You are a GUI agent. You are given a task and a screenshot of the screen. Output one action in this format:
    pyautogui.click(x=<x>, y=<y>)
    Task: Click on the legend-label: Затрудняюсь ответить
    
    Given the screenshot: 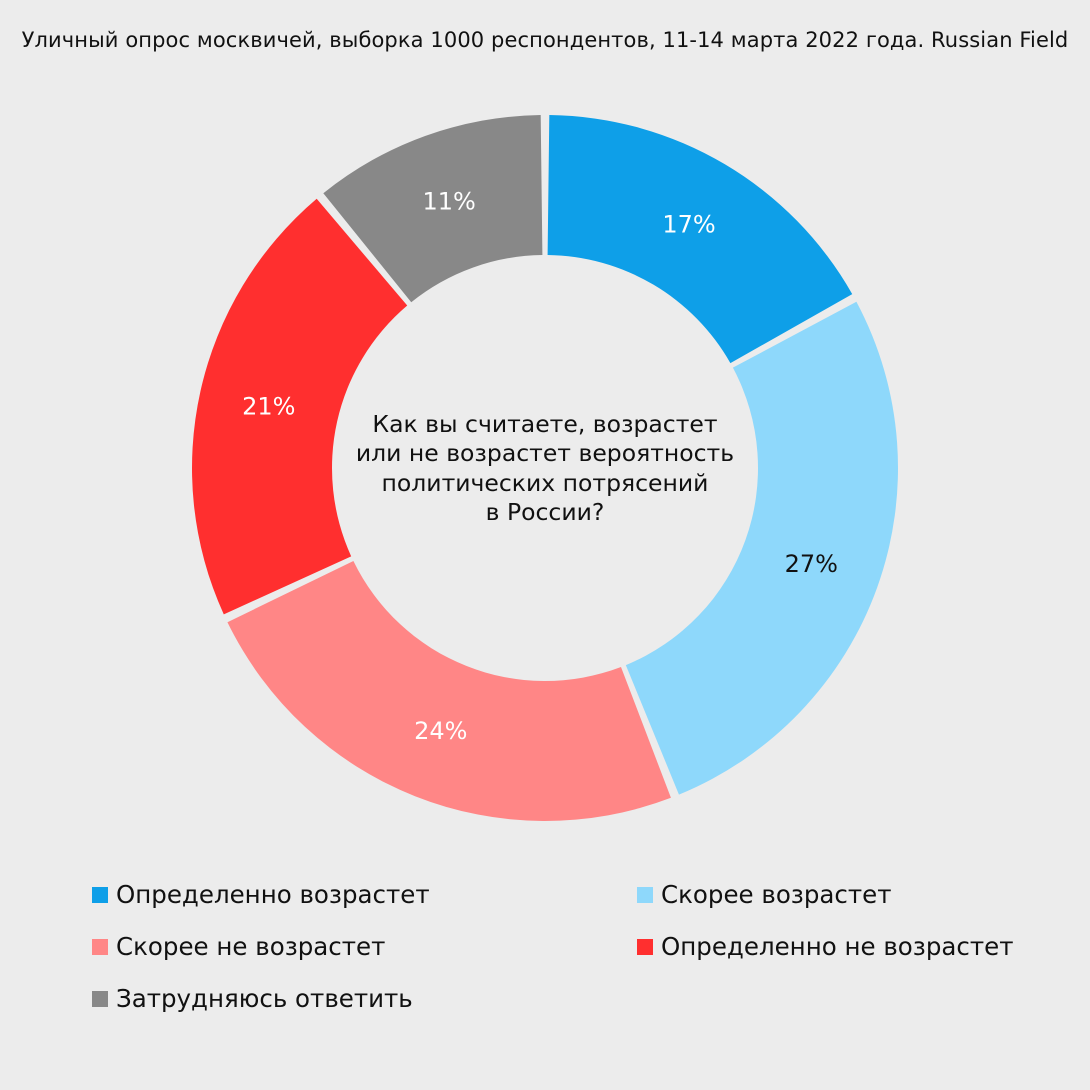 What is the action you would take?
    pyautogui.click(x=264, y=998)
    